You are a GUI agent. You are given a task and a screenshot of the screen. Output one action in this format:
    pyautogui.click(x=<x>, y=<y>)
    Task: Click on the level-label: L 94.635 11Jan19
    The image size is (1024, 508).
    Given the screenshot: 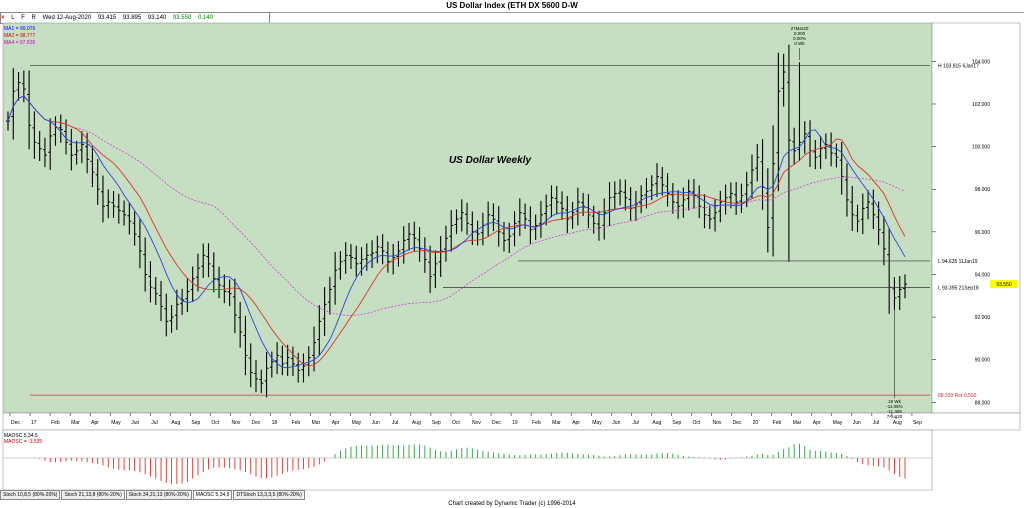 What is the action you would take?
    pyautogui.click(x=958, y=262)
    